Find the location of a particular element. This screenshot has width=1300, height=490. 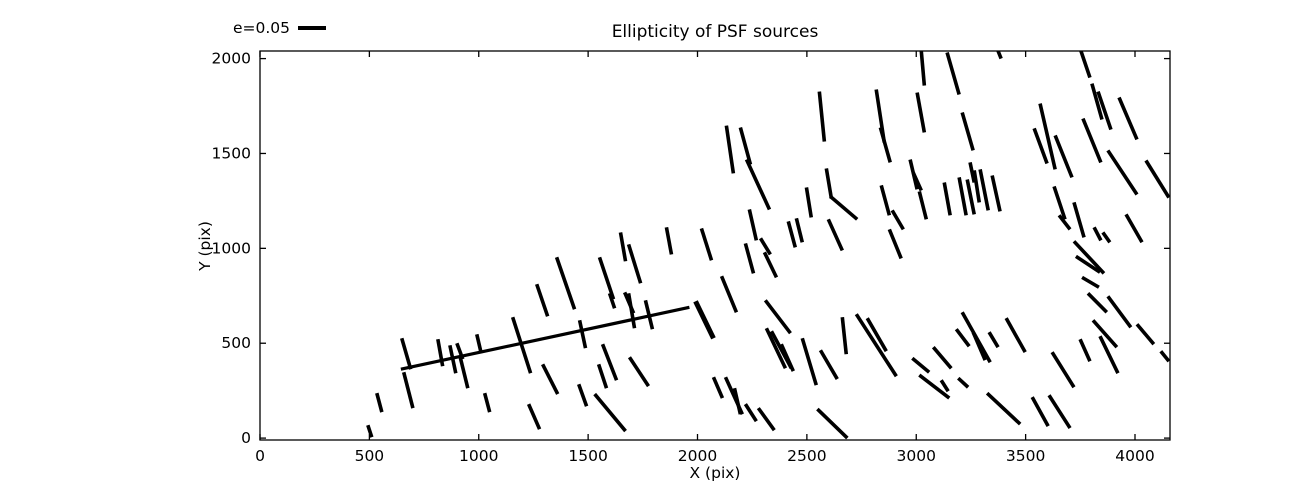

legend-stick-marker is located at coordinates (312, 28).